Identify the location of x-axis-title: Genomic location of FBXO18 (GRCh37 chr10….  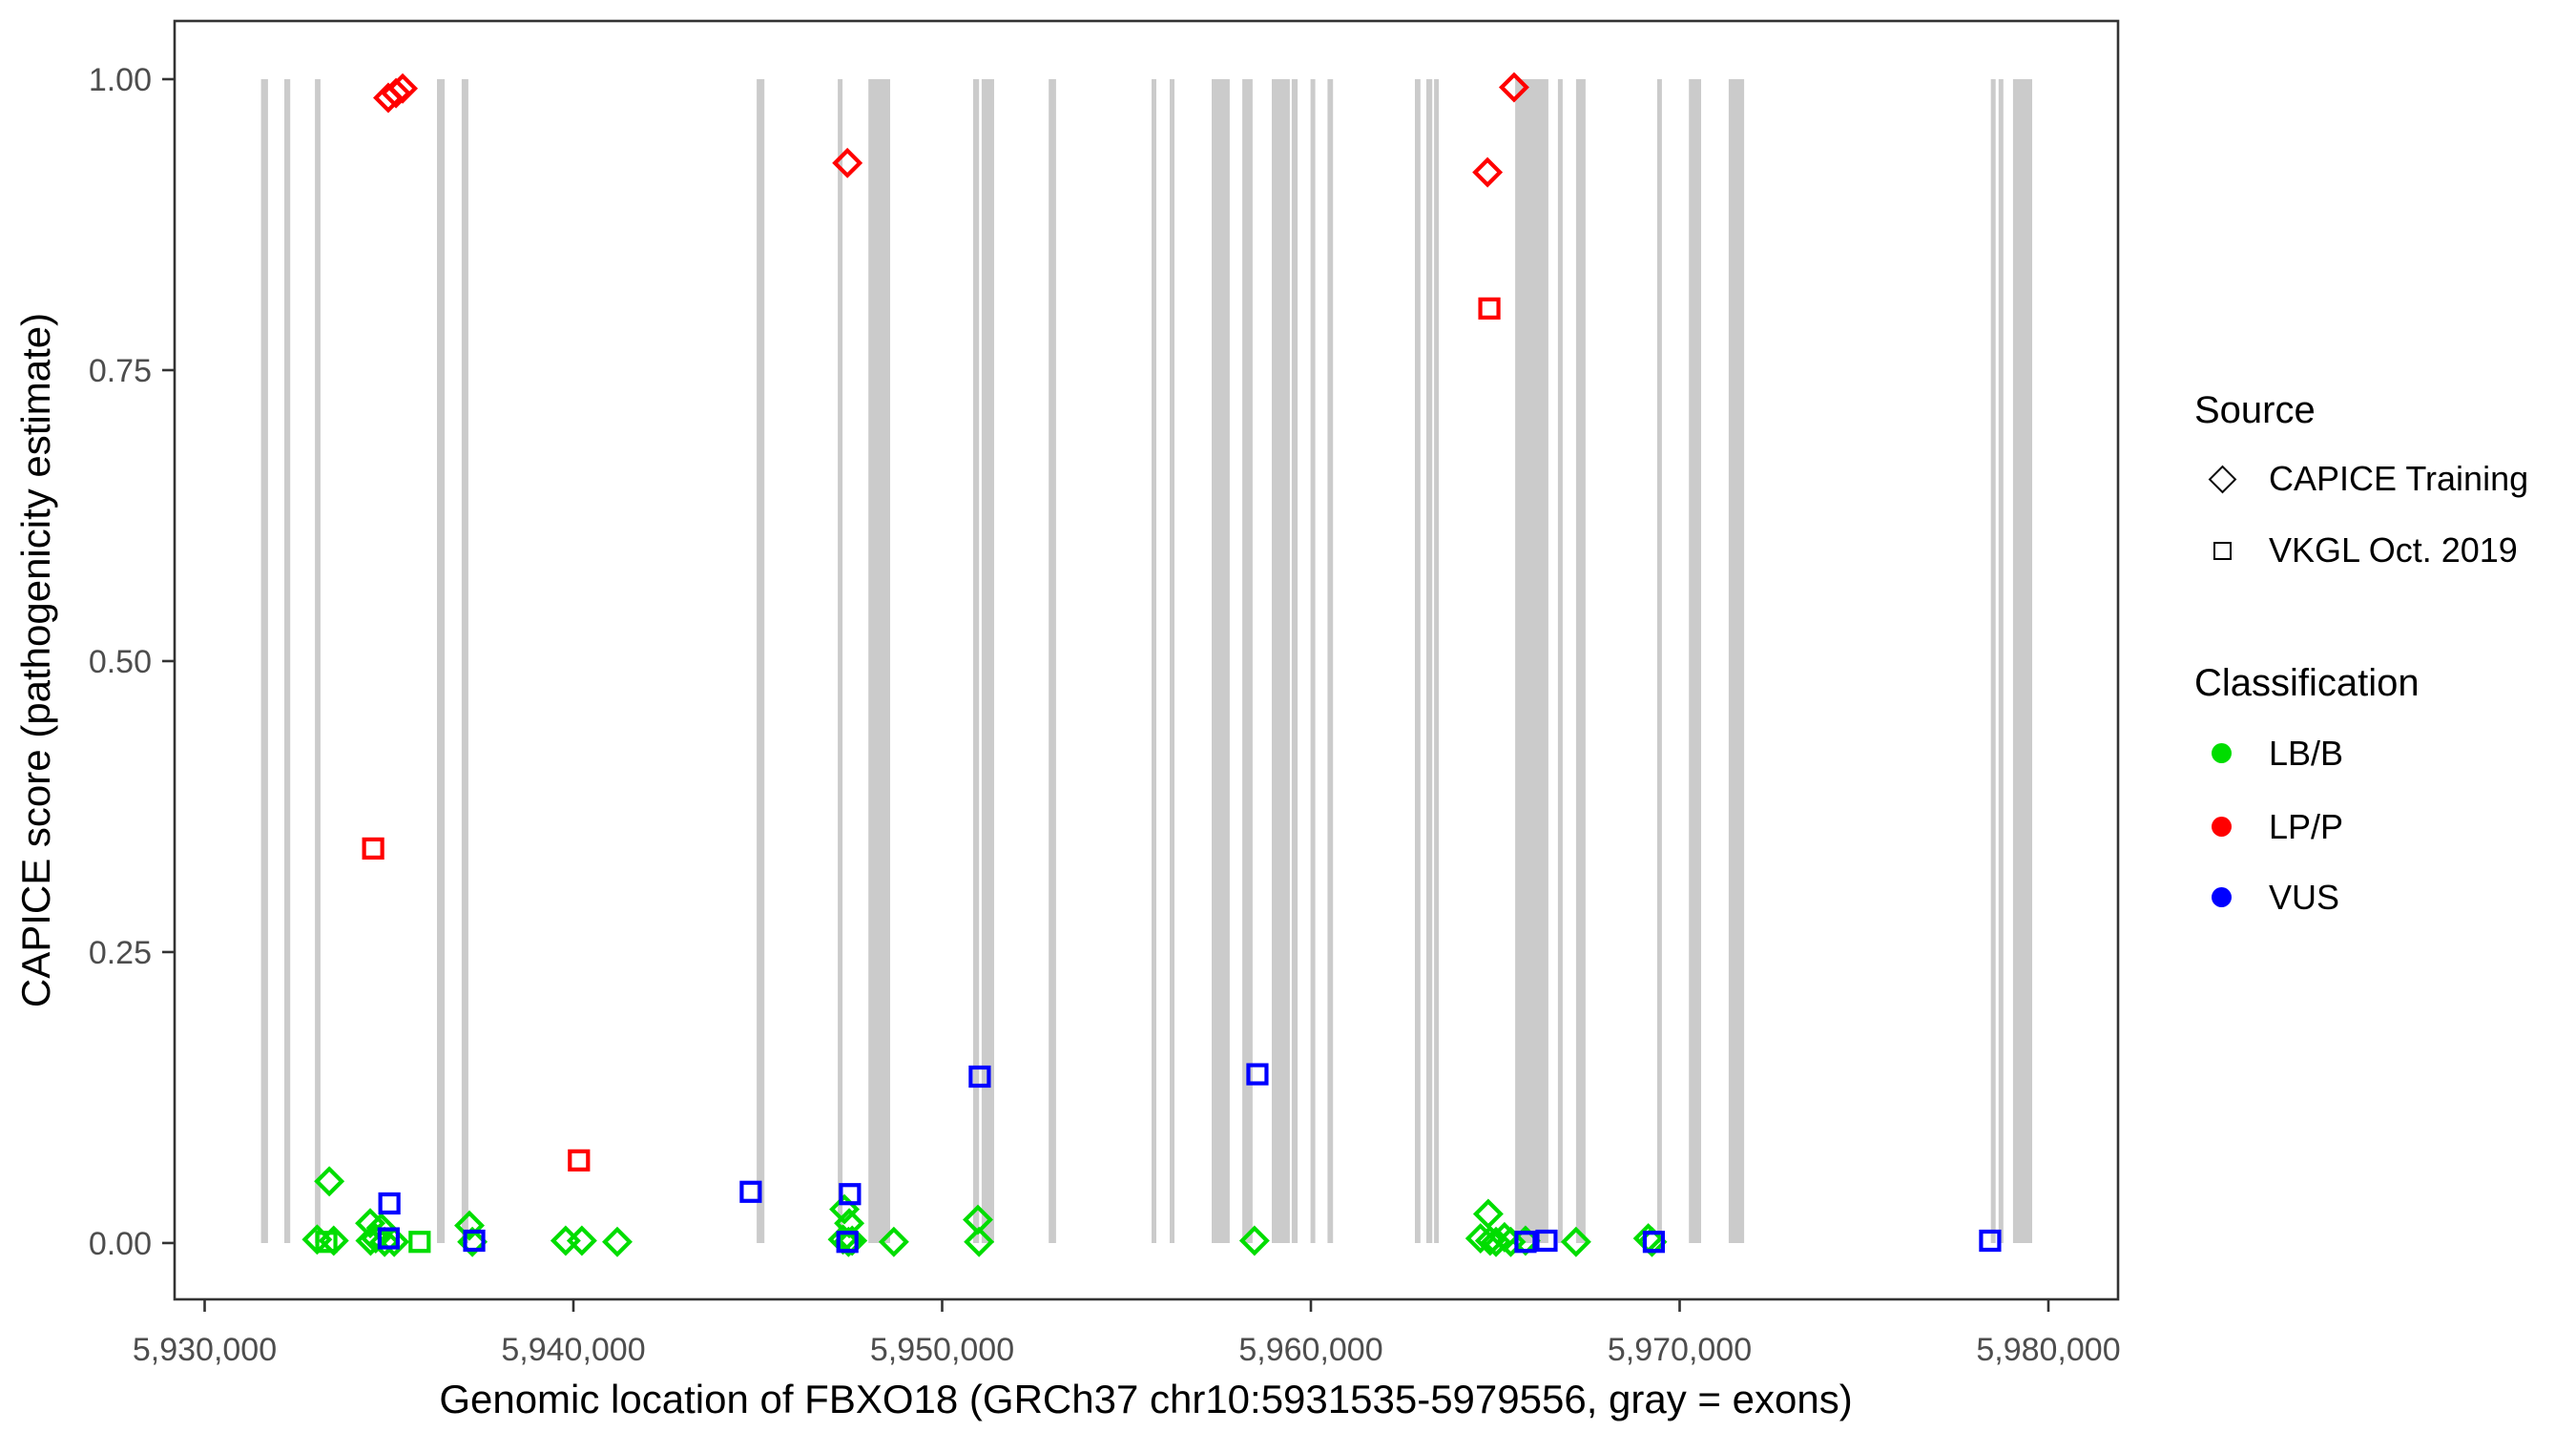
(1145, 1399).